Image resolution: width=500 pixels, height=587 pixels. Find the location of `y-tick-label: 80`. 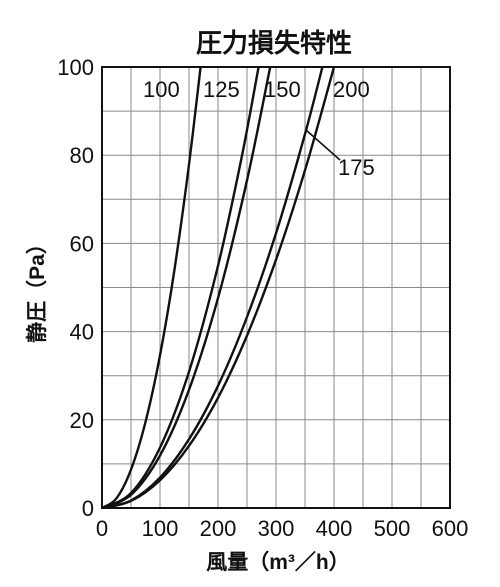

y-tick-label: 80 is located at coordinates (82, 155).